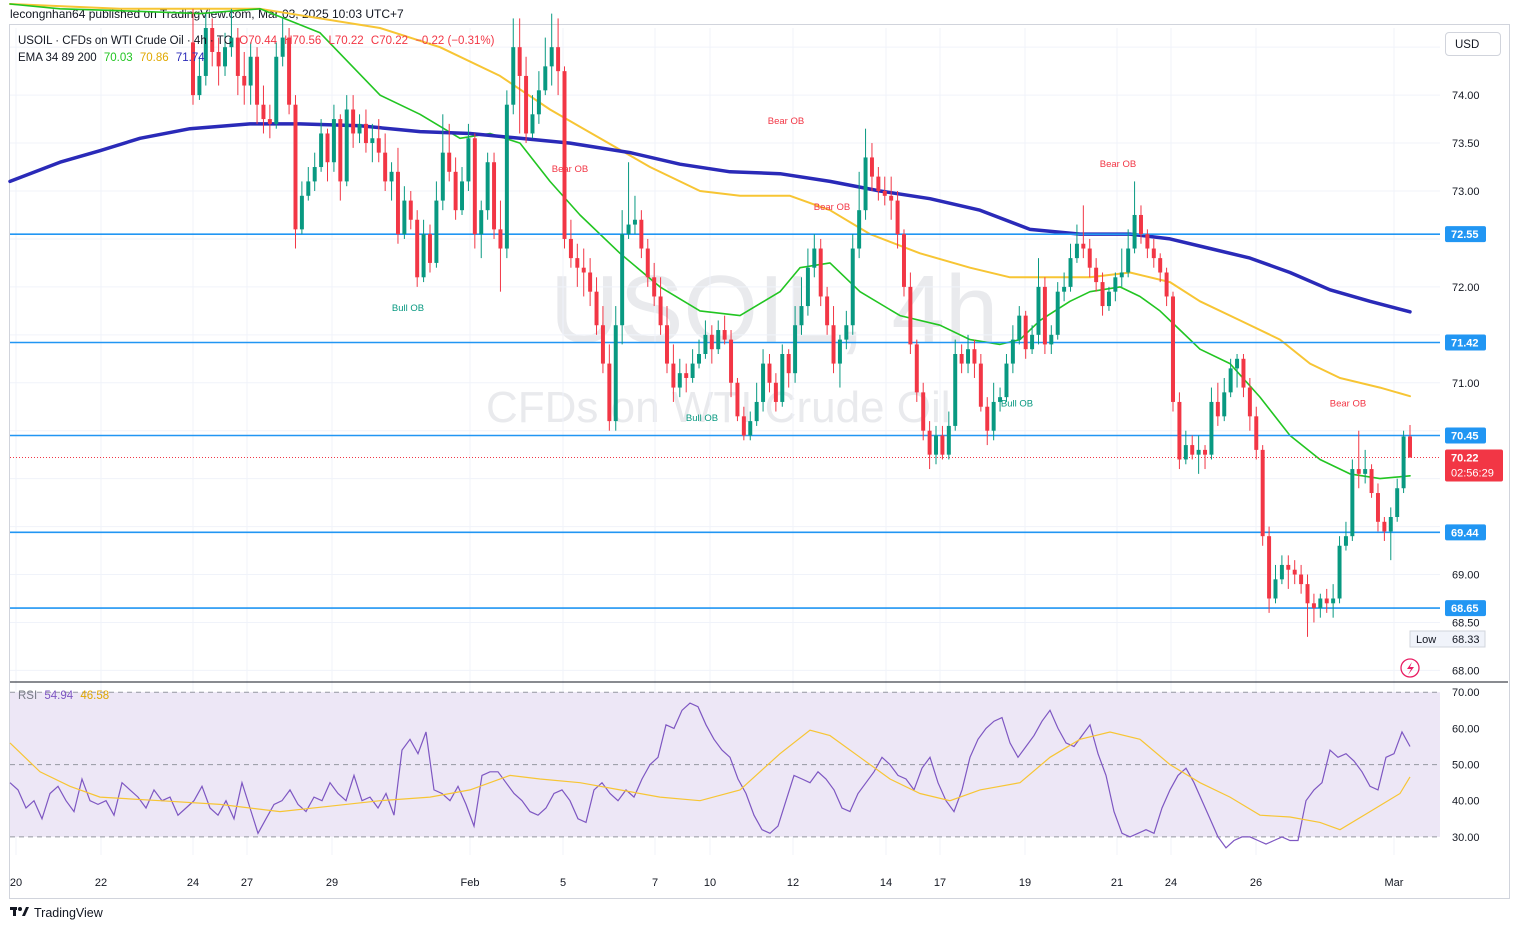  What do you see at coordinates (1025, 883) in the screenshot?
I see `time-axis-label: 19` at bounding box center [1025, 883].